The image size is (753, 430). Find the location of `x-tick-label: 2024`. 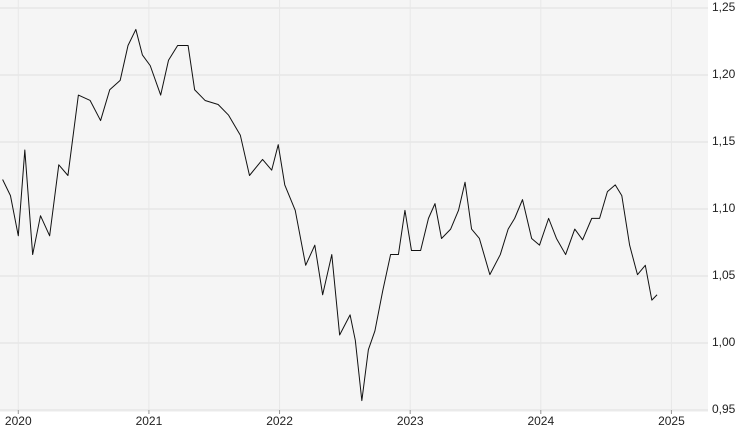

x-tick-label: 2024 is located at coordinates (540, 421).